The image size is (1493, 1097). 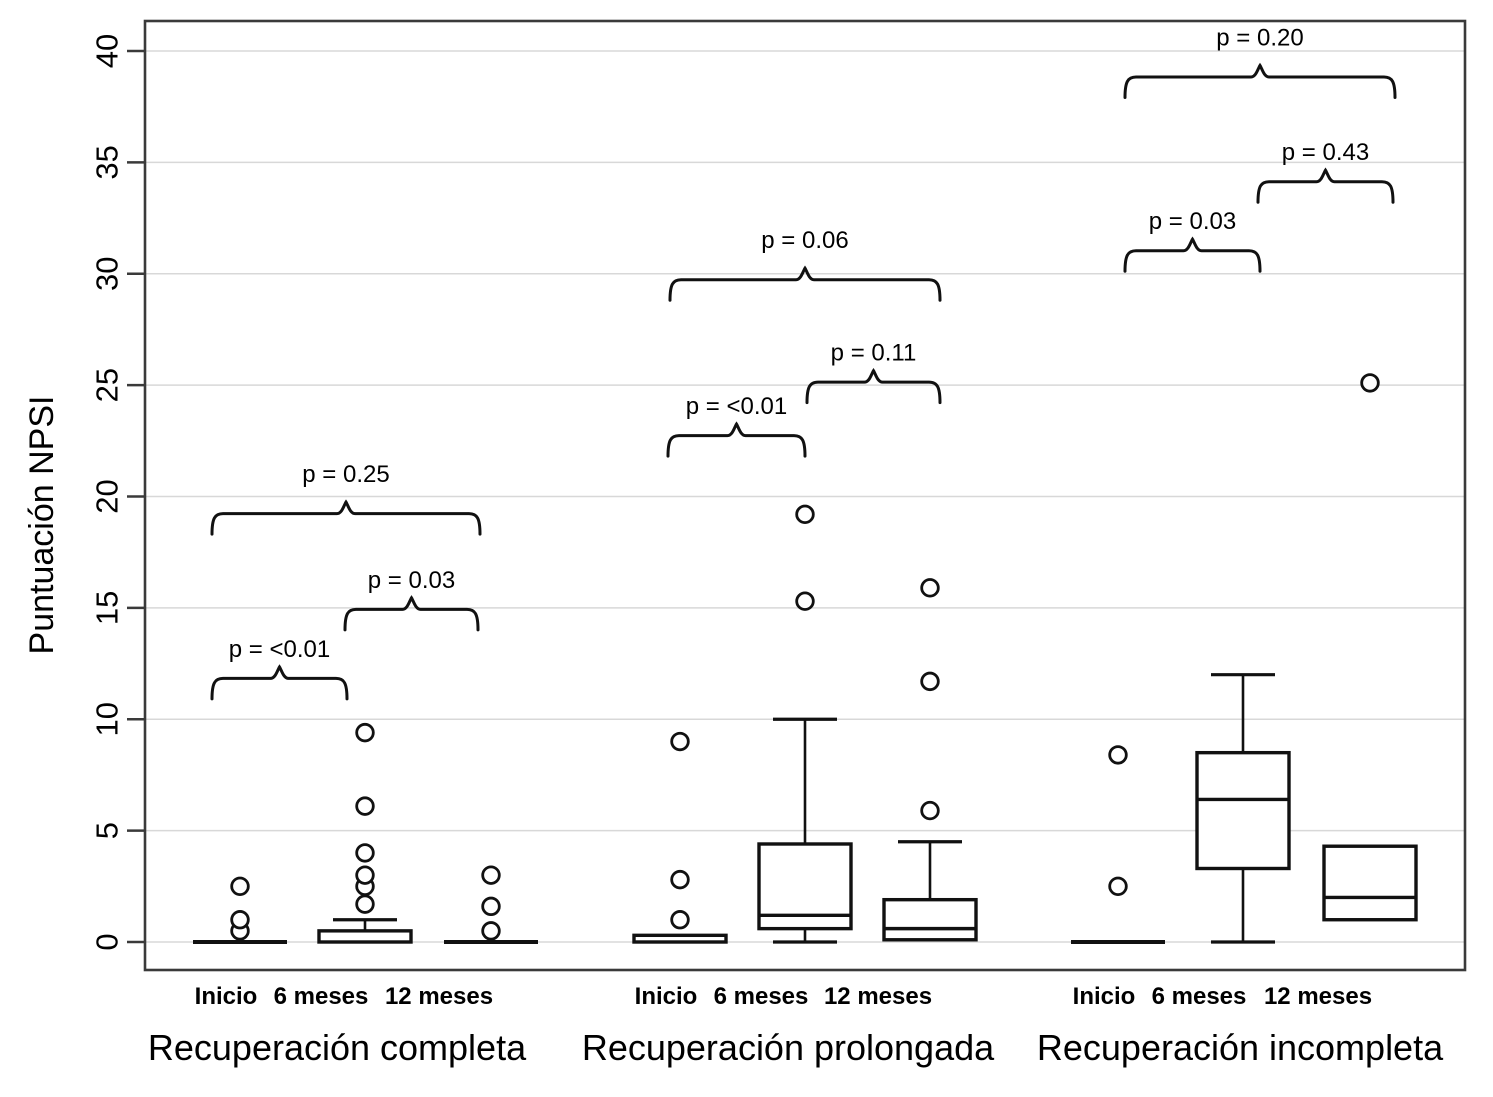 I want to click on p-value-label: p = 0.20, so click(x=1259, y=38).